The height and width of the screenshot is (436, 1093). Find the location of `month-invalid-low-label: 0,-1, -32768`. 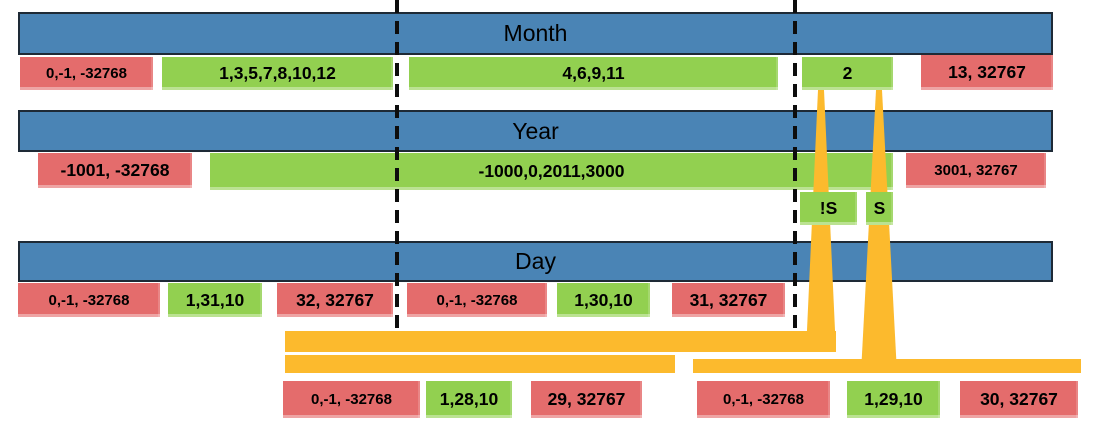

month-invalid-low-label: 0,-1, -32768 is located at coordinates (86, 73).